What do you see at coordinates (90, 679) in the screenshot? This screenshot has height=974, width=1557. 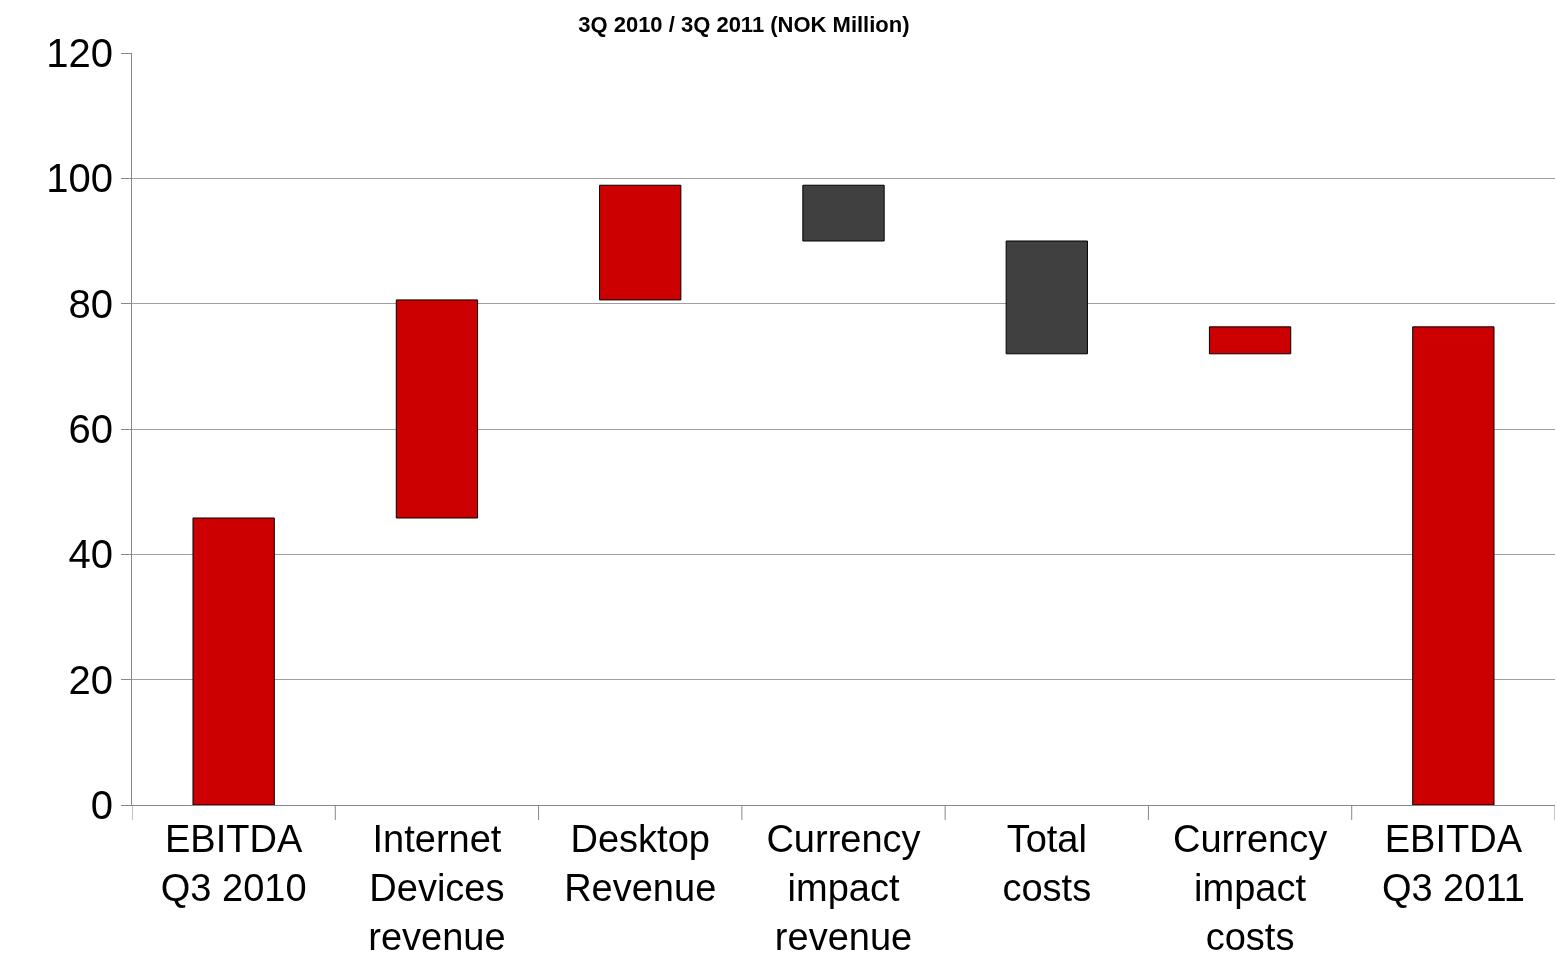 I see `y-tick-label: 20` at bounding box center [90, 679].